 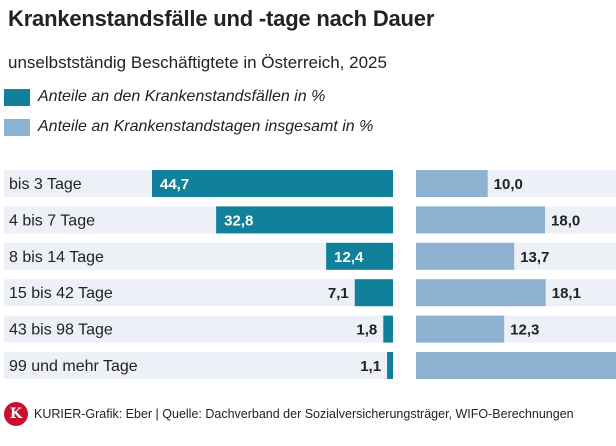 What do you see at coordinates (238, 220) in the screenshot?
I see `data-label-cases: 32,8` at bounding box center [238, 220].